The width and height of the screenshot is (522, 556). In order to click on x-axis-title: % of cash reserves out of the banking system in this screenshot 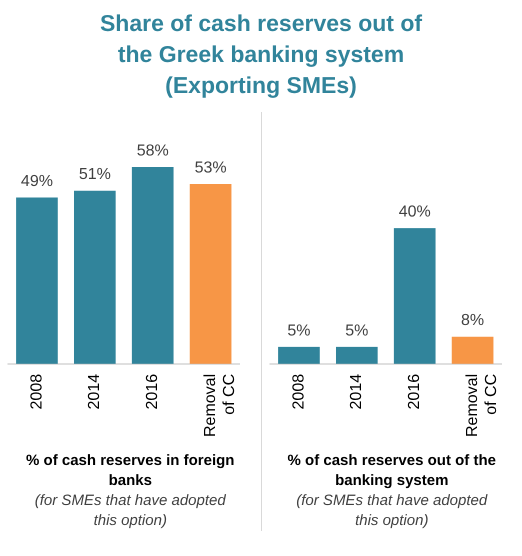, I will do `click(391, 471)`.